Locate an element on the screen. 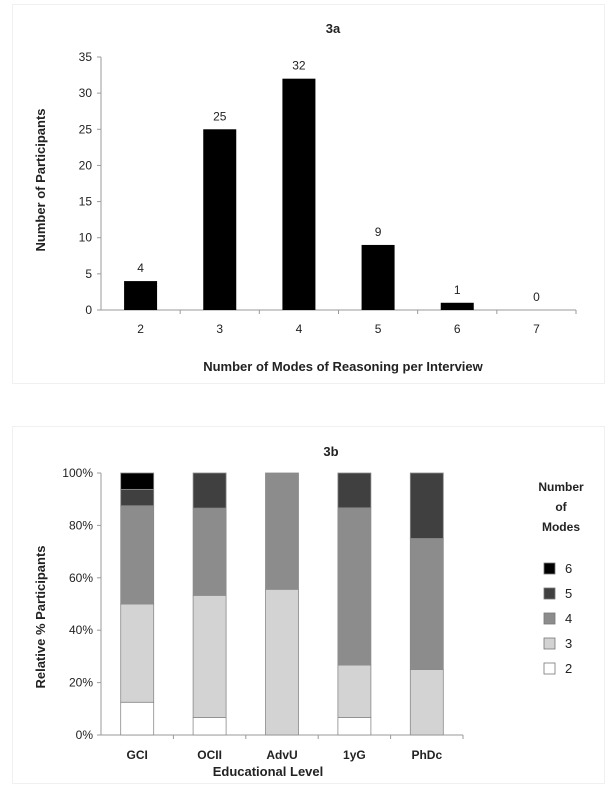  x-tick-label: PhDc is located at coordinates (426, 755).